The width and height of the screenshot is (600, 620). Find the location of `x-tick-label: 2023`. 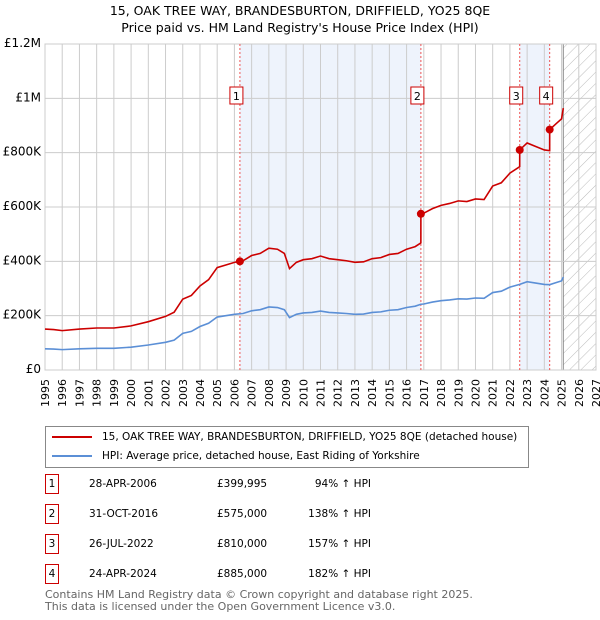

x-tick-label: 2023 is located at coordinates (527, 393).